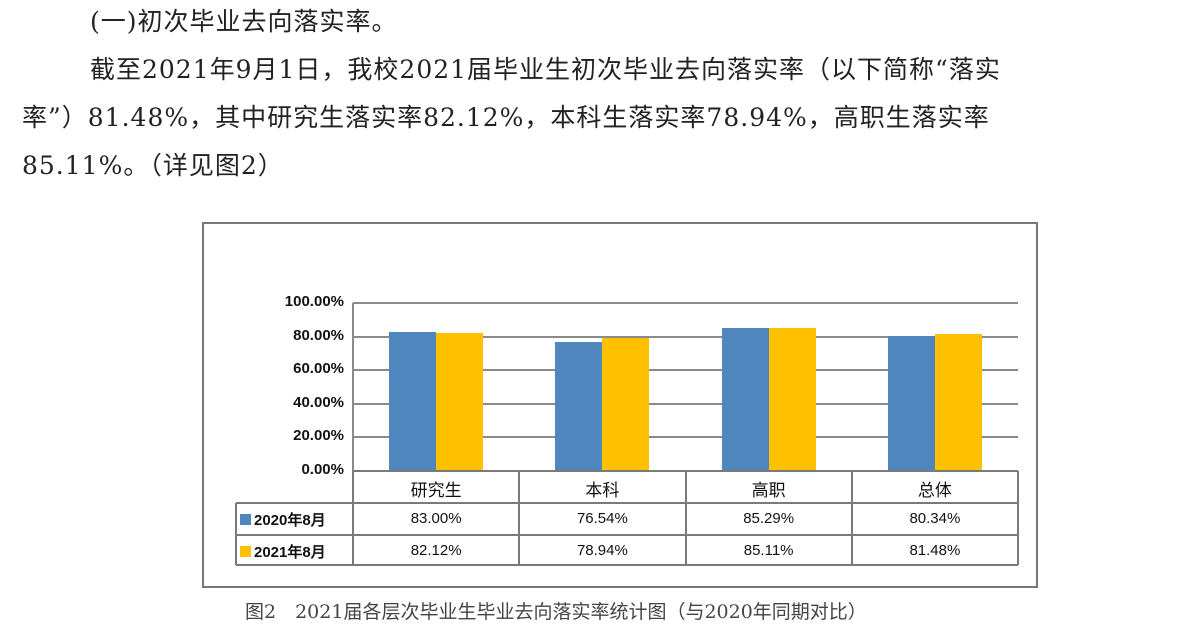 The image size is (1178, 633). I want to click on y-axis-tick-label: 80.00%, so click(318, 335).